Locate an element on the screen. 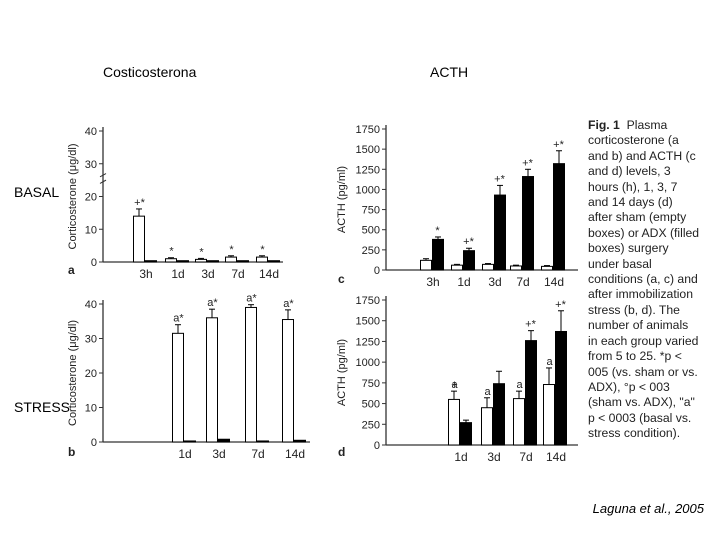 The height and width of the screenshot is (540, 720). panel-c-xtick-label: 7d is located at coordinates (522, 282).